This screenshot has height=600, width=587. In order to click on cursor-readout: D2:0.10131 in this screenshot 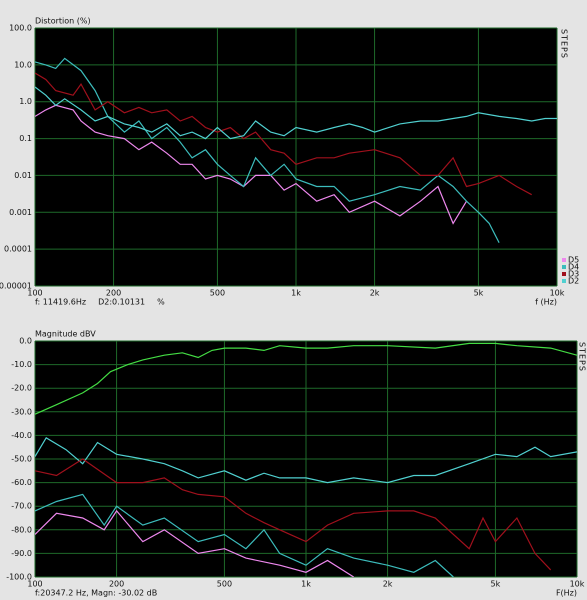, I will do `click(121, 302)`.